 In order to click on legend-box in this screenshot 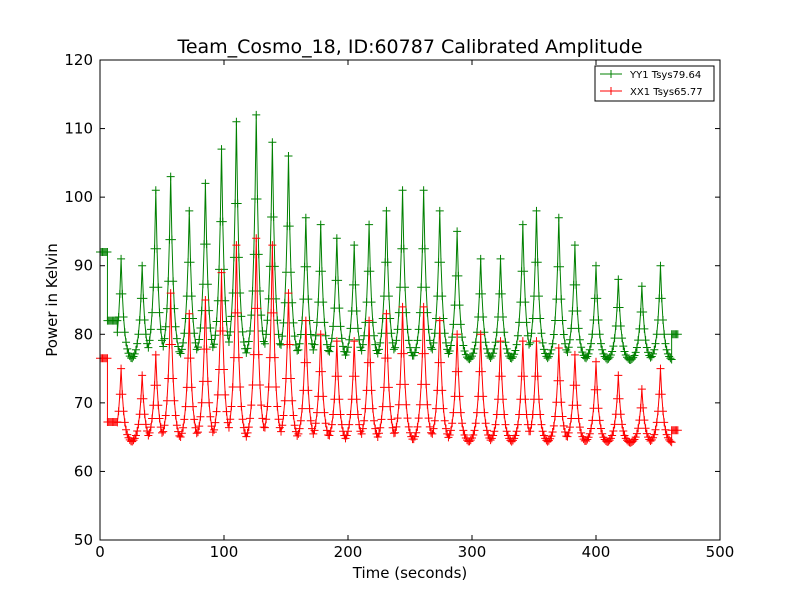, I will do `click(654, 83)`.